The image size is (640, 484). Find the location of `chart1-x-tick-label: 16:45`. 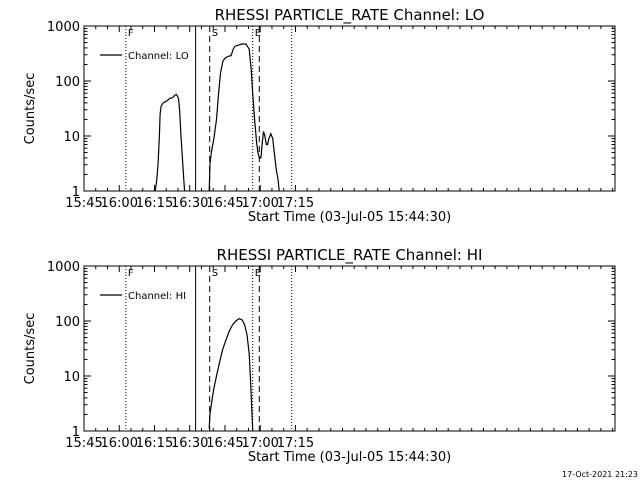

chart1-x-tick-label: 16:45 is located at coordinates (224, 203).